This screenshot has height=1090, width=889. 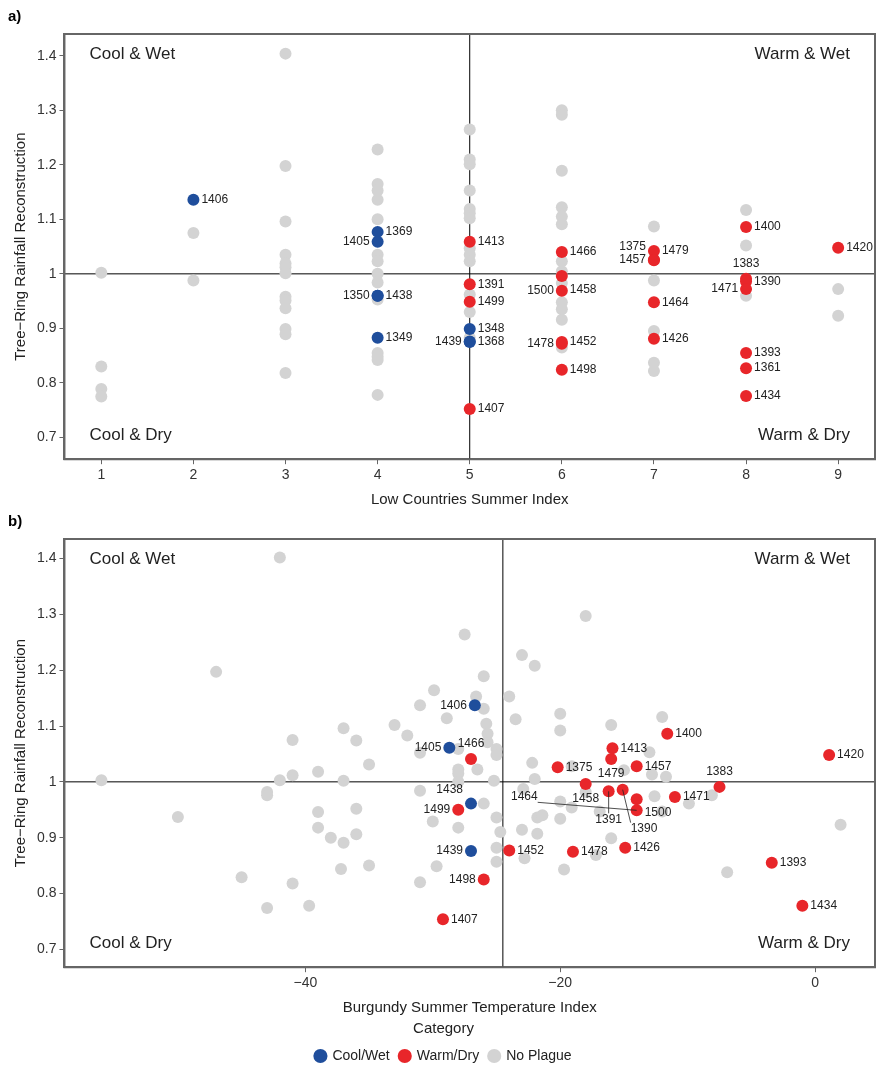 I want to click on chart-title: a), so click(x=15, y=16).